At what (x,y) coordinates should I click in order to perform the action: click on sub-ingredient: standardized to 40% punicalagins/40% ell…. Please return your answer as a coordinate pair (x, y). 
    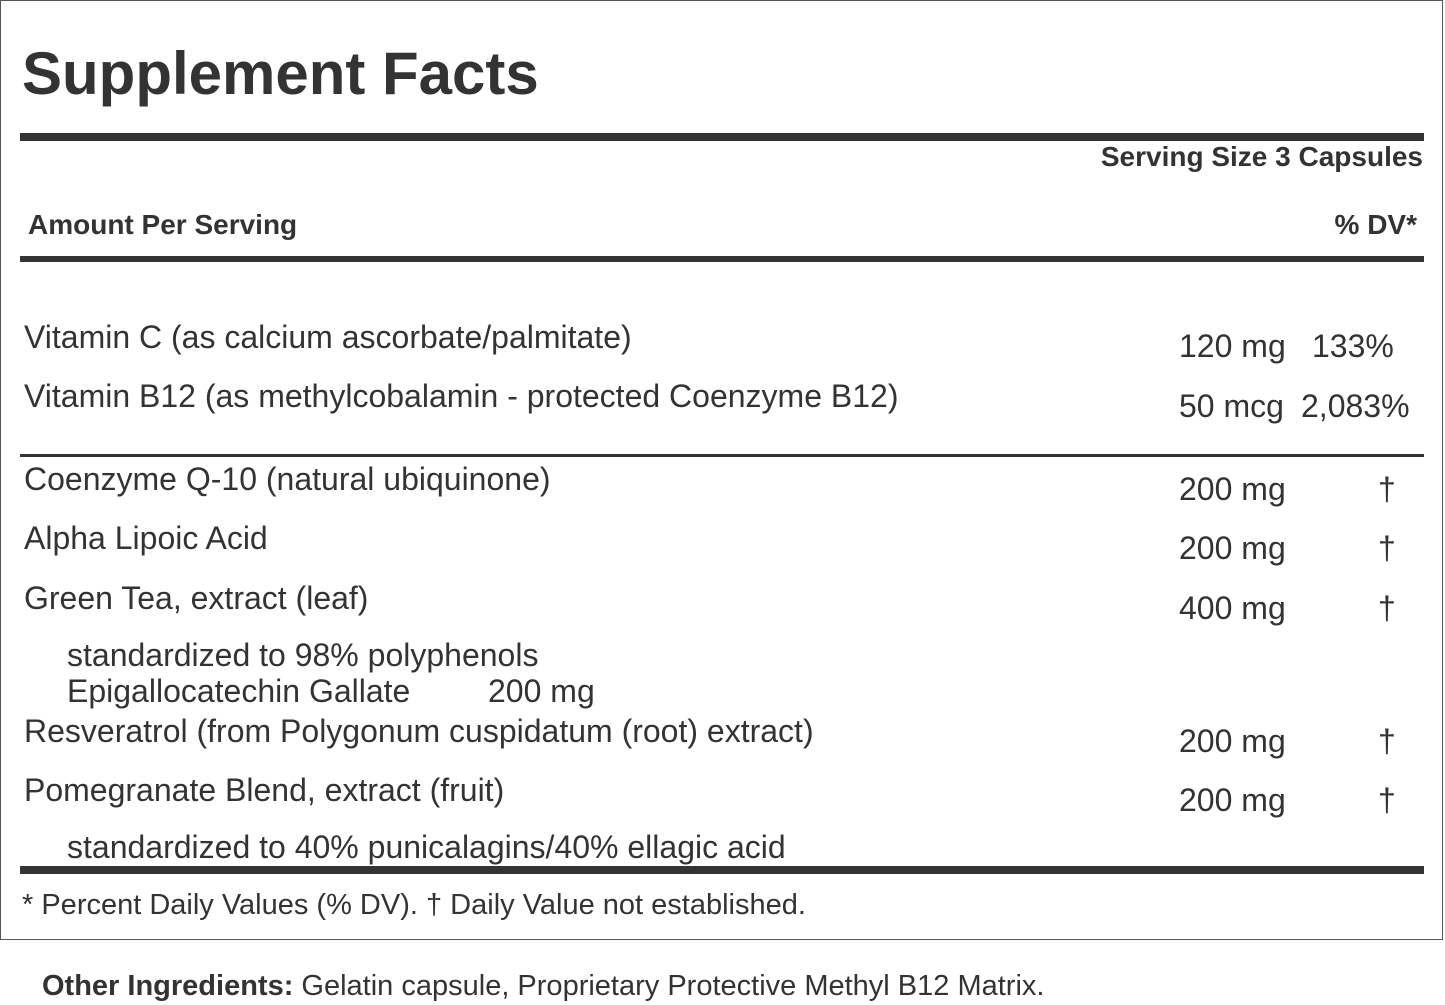
    Looking at the image, I should click on (426, 847).